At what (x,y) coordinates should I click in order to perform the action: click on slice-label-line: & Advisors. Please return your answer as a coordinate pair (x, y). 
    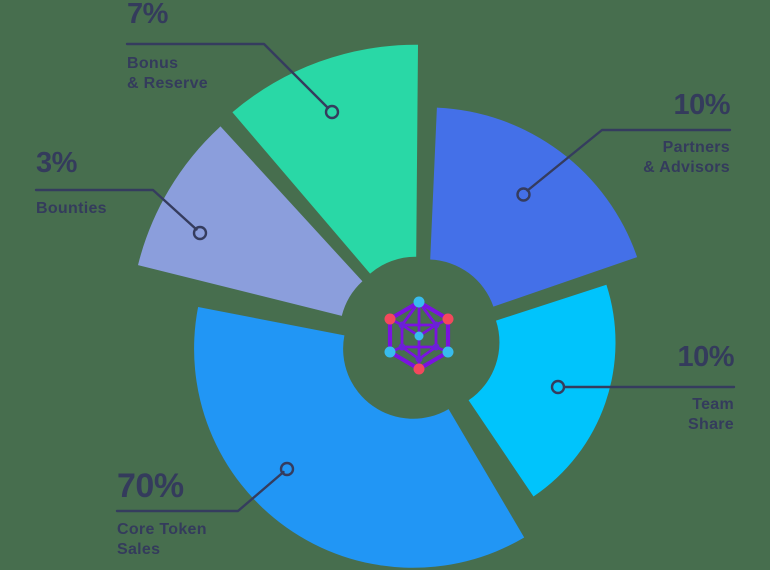
    Looking at the image, I should click on (686, 167).